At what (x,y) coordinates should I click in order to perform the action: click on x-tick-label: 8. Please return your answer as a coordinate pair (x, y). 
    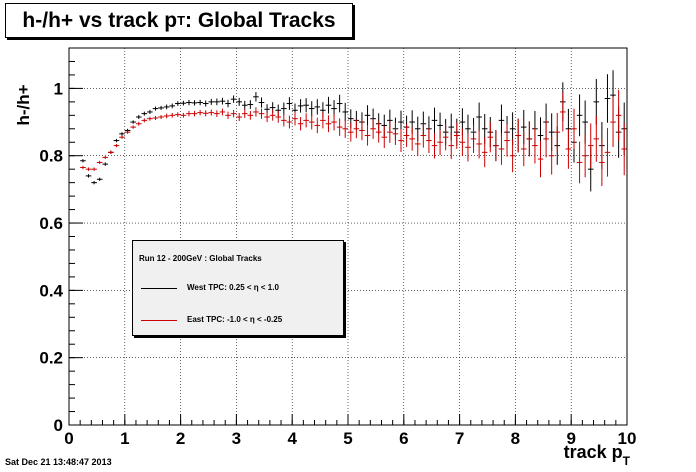
    Looking at the image, I should click on (515, 438).